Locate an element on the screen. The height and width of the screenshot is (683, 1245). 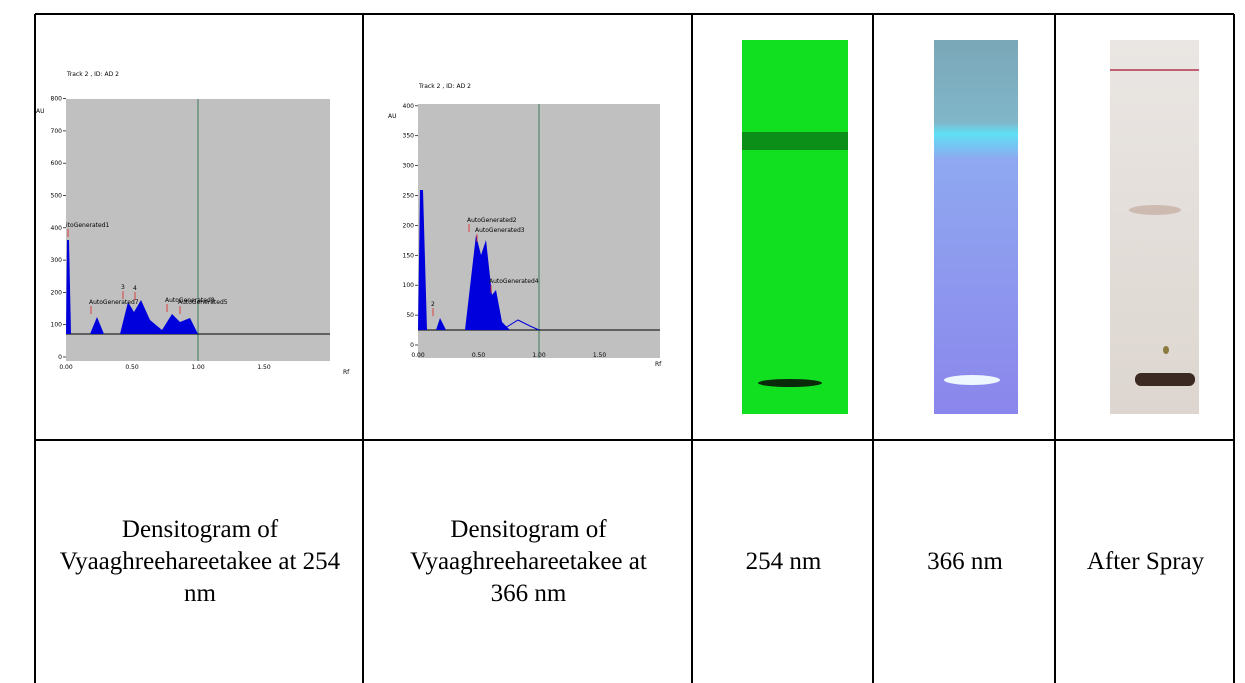
peak-label: AutoGenerated2 is located at coordinates (492, 220).